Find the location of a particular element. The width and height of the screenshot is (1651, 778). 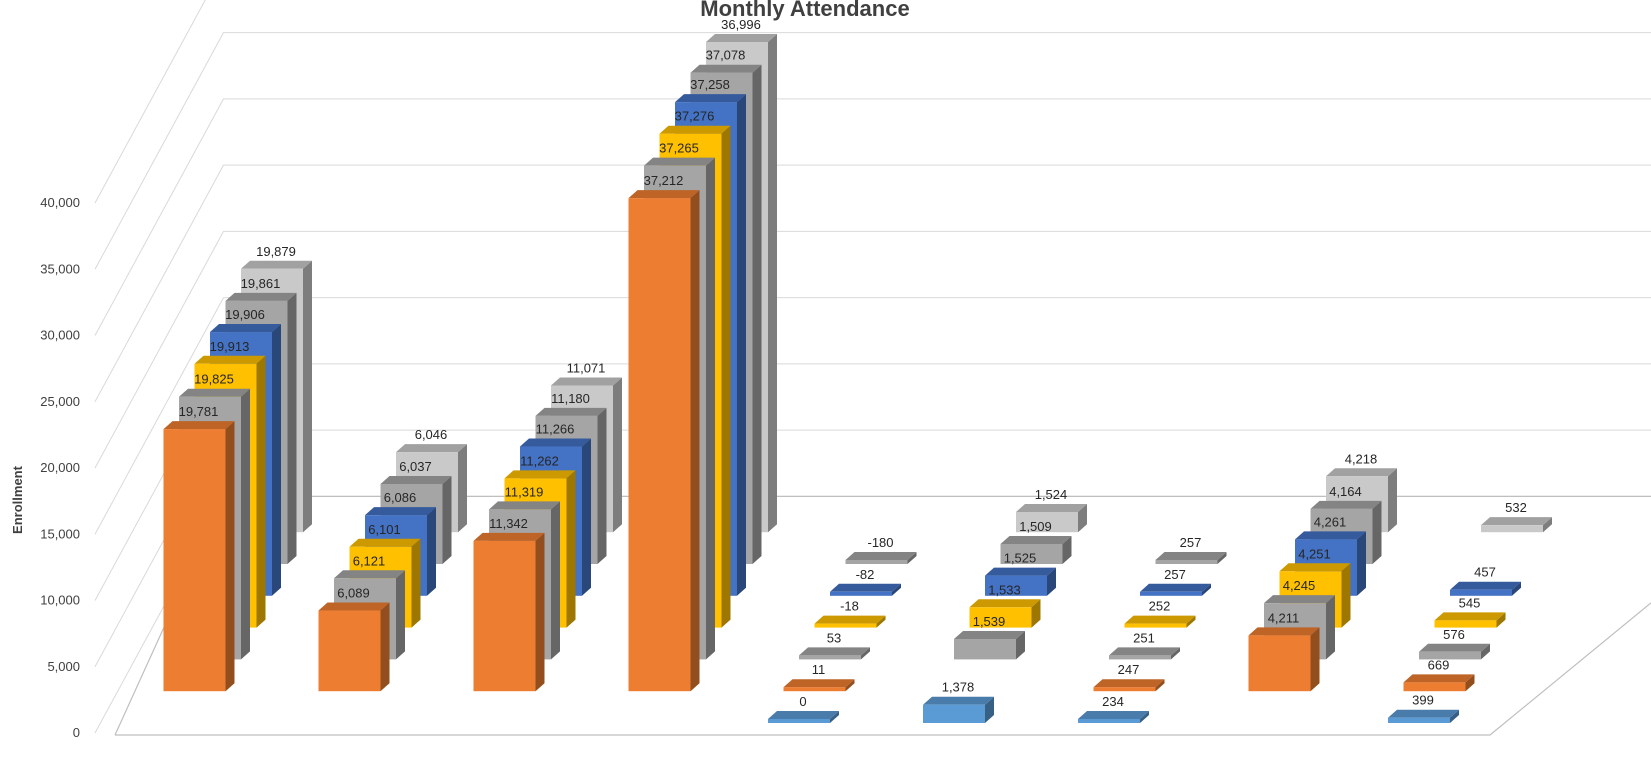

data-label: 11,180 is located at coordinates (570, 398).